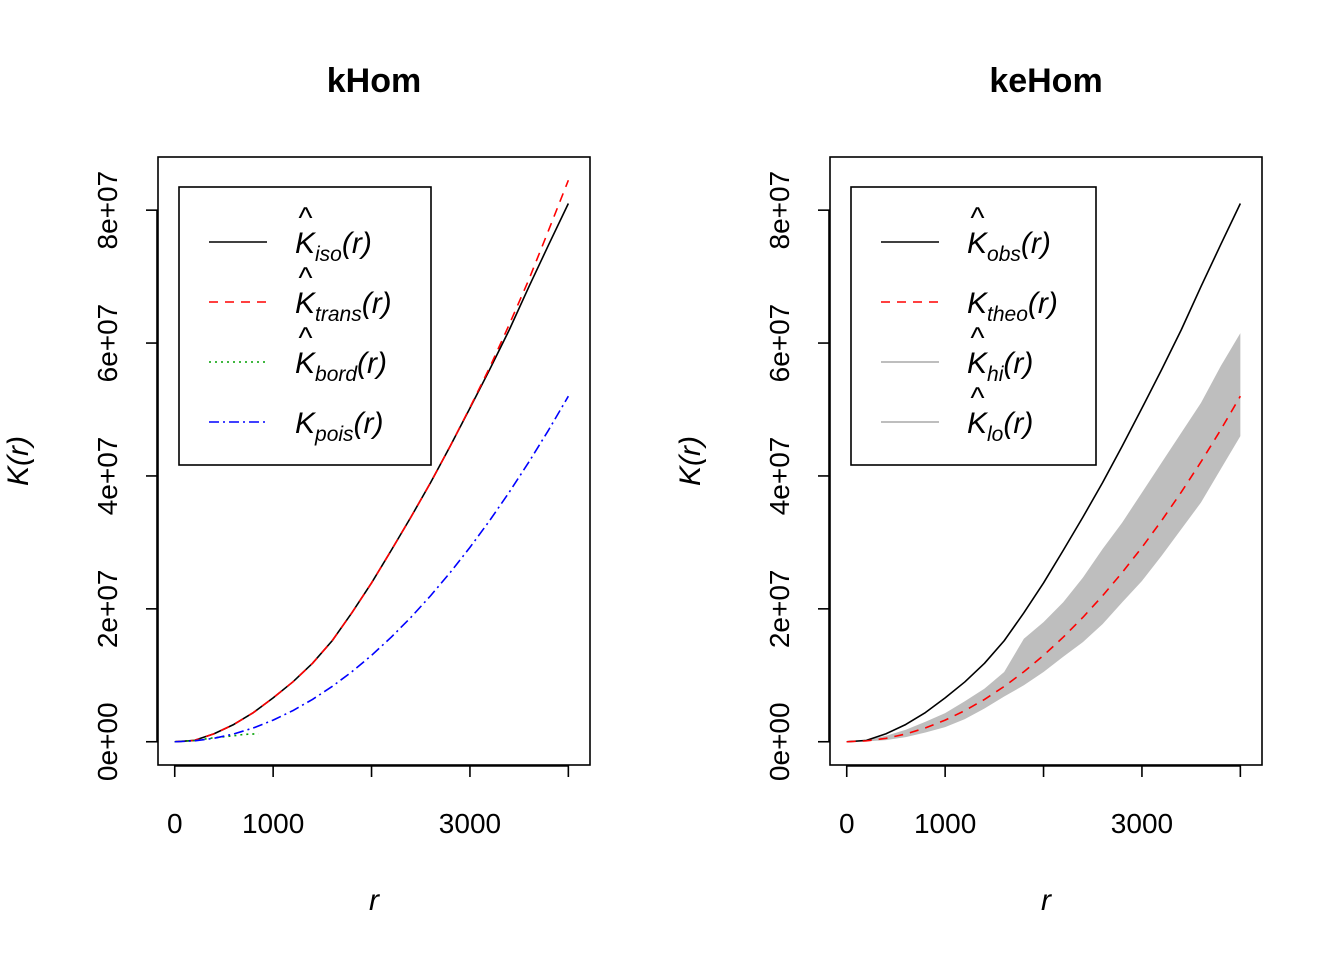 Image resolution: width=1344 pixels, height=960 pixels. Describe the element at coordinates (341, 366) in the screenshot. I see `legend-label-bord: Kbord(r)` at that location.